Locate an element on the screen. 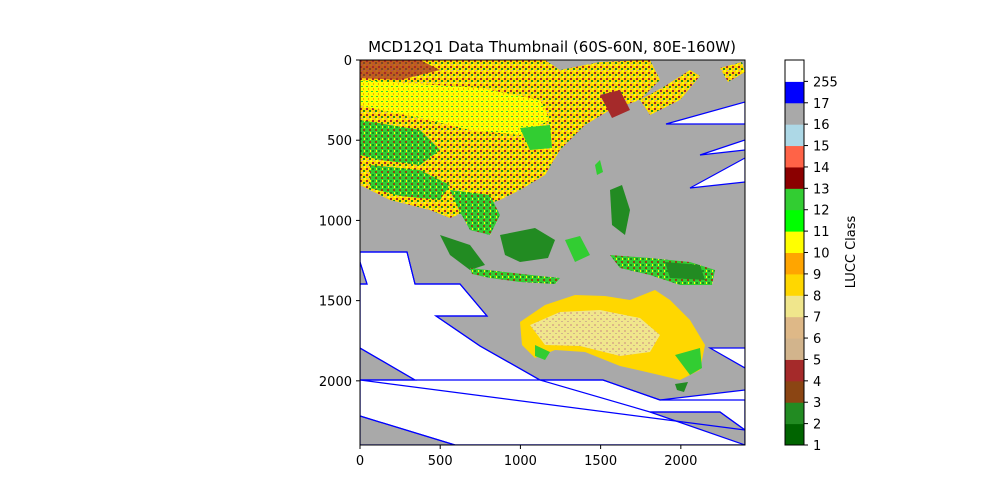  colorbar-tick-label: 1 is located at coordinates (817, 446).